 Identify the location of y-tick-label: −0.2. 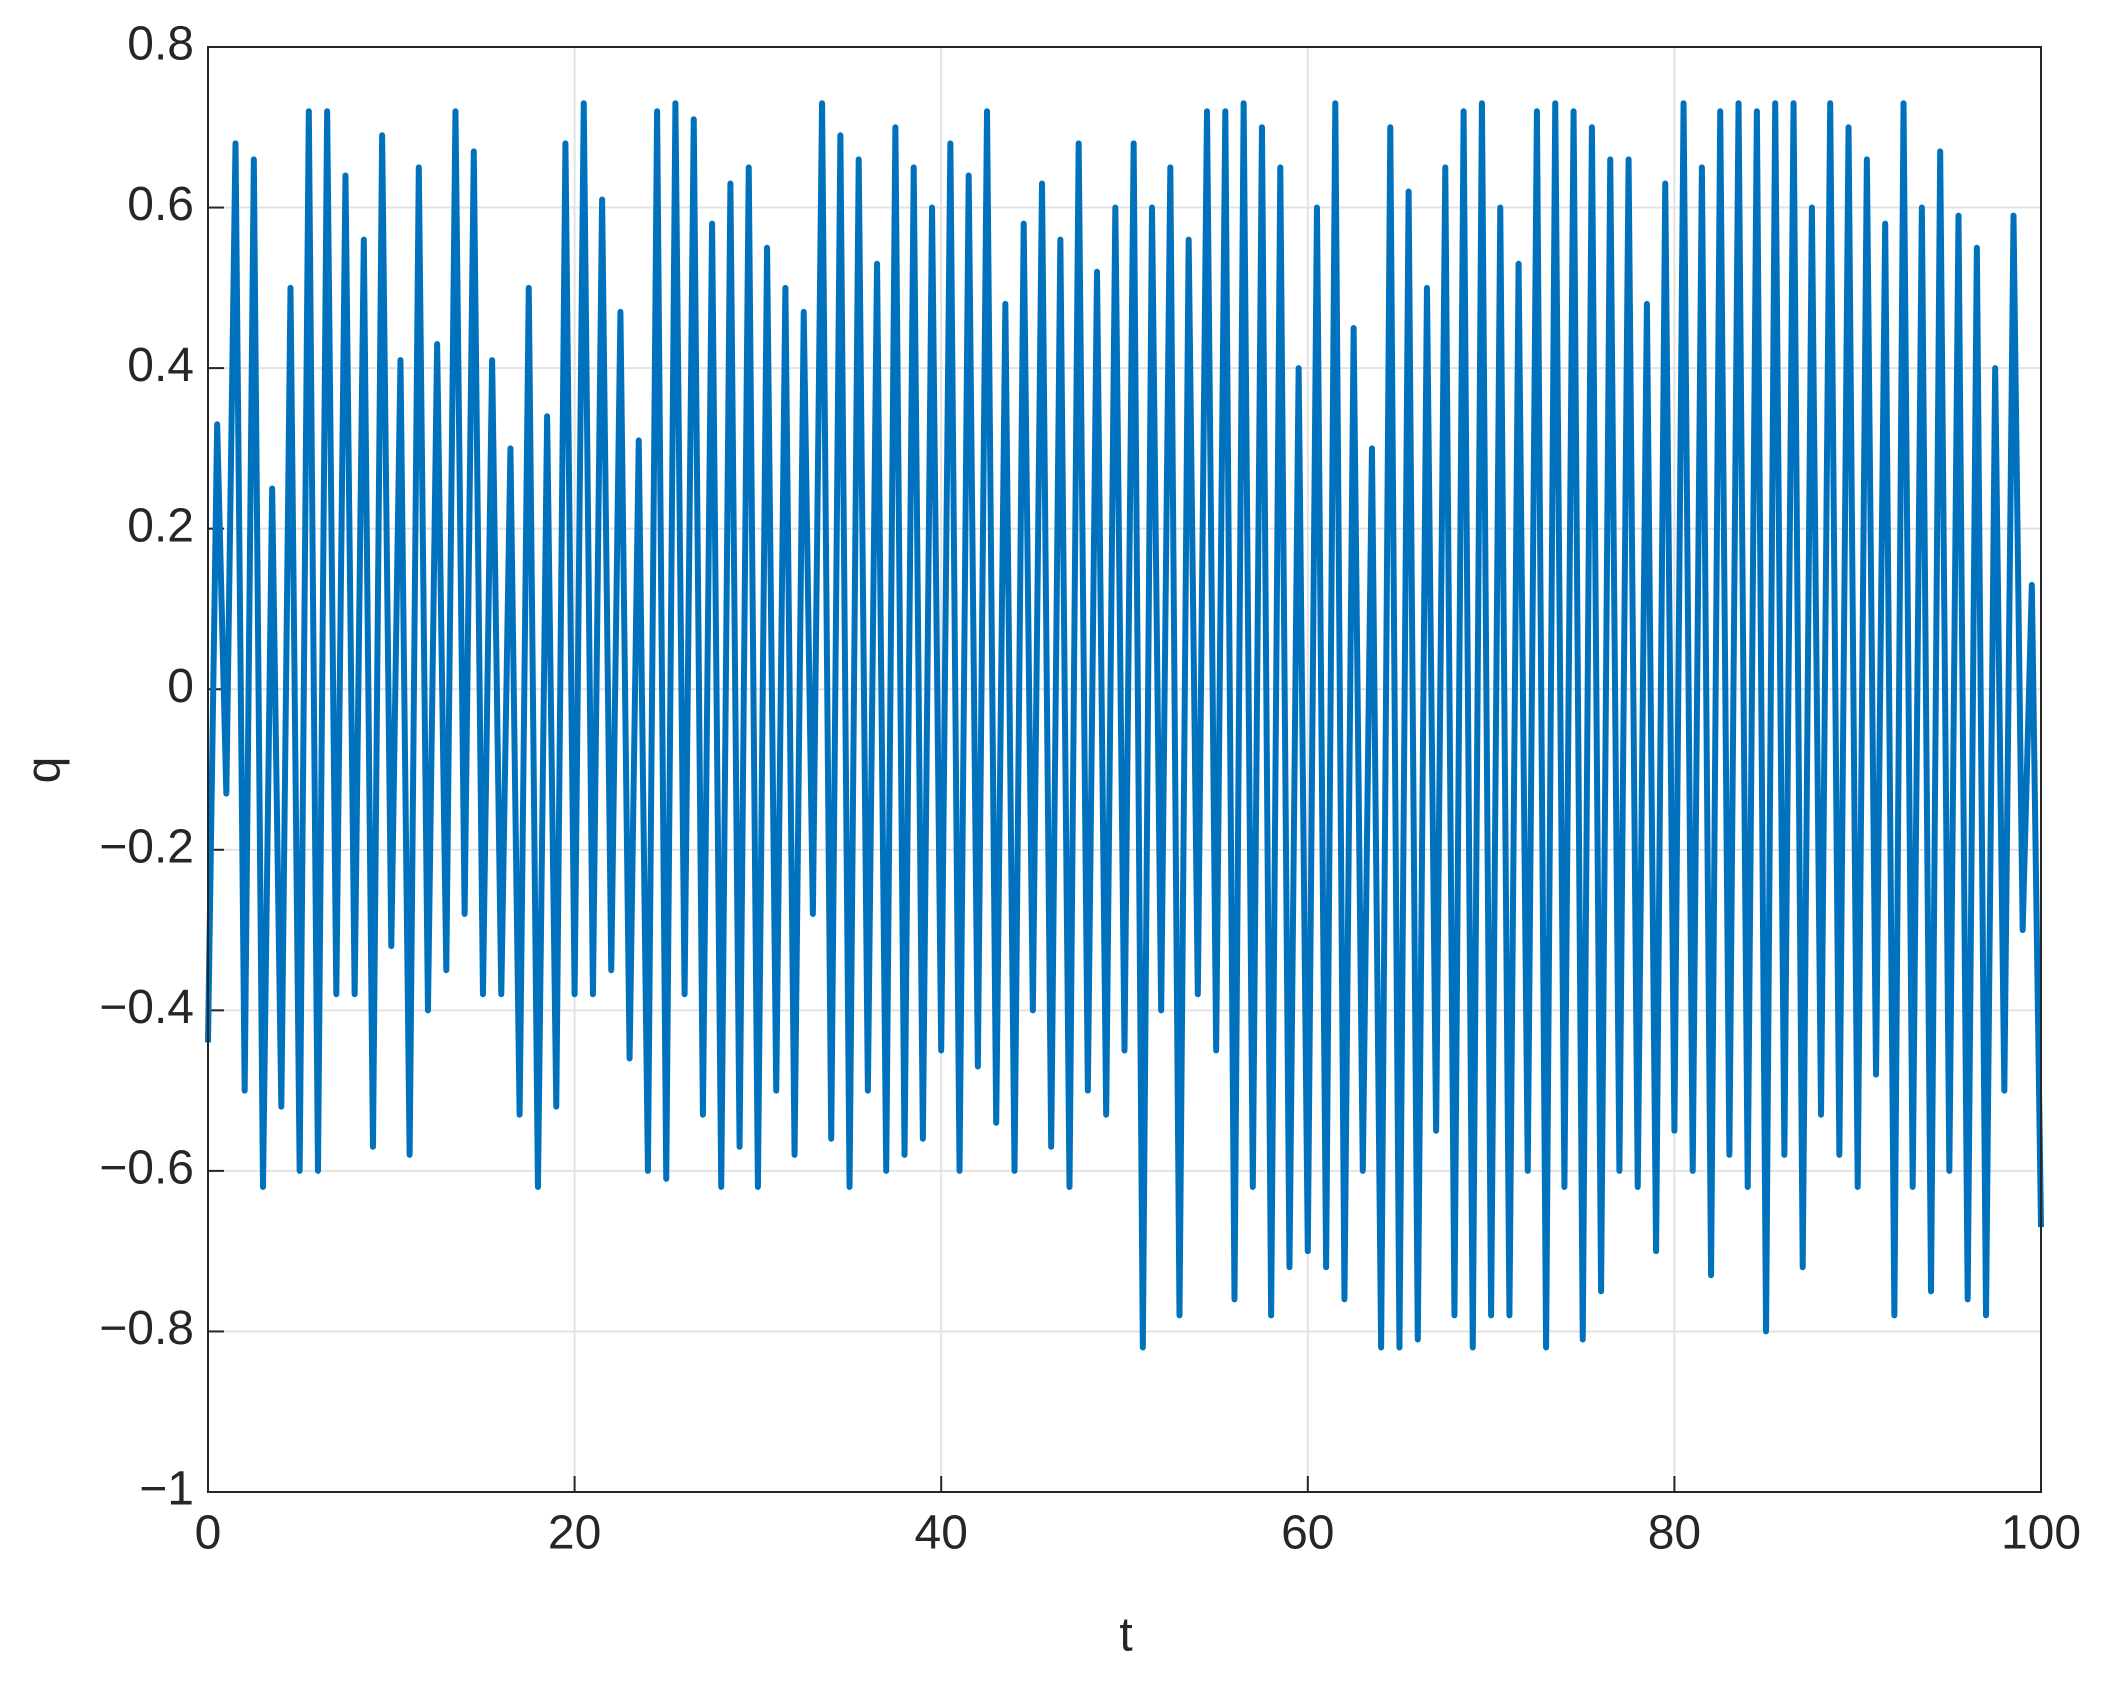
(146, 846).